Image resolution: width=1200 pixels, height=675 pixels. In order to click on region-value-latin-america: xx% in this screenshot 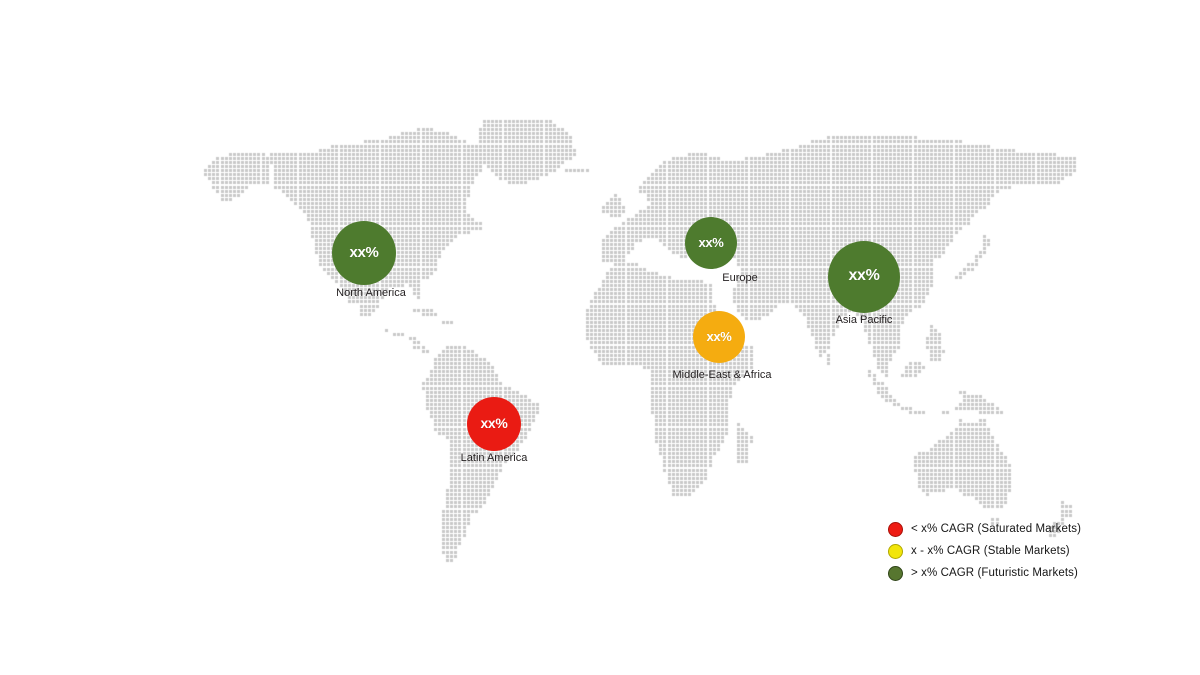, I will do `click(494, 423)`.